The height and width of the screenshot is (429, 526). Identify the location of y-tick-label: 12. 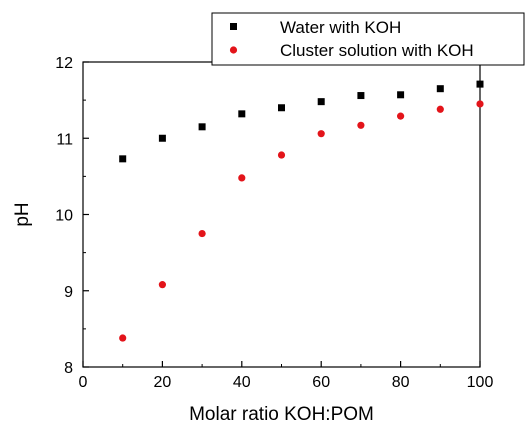
(64, 63).